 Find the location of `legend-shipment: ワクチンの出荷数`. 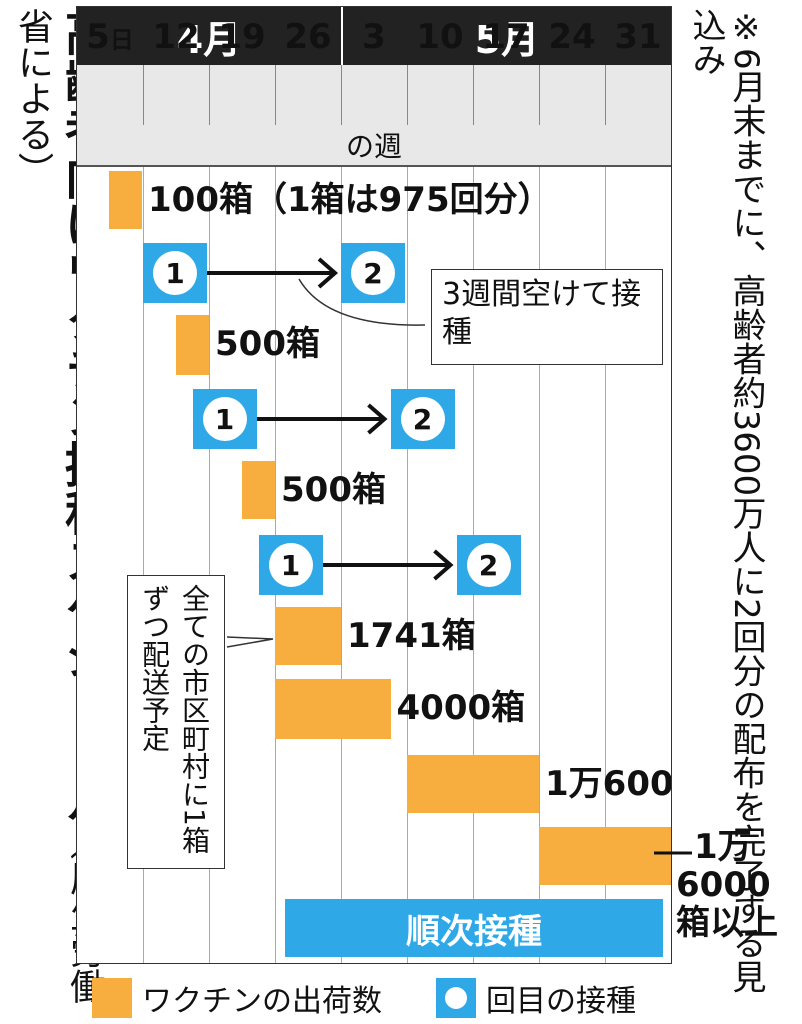

legend-shipment: ワクチンの出荷数 is located at coordinates (237, 998).